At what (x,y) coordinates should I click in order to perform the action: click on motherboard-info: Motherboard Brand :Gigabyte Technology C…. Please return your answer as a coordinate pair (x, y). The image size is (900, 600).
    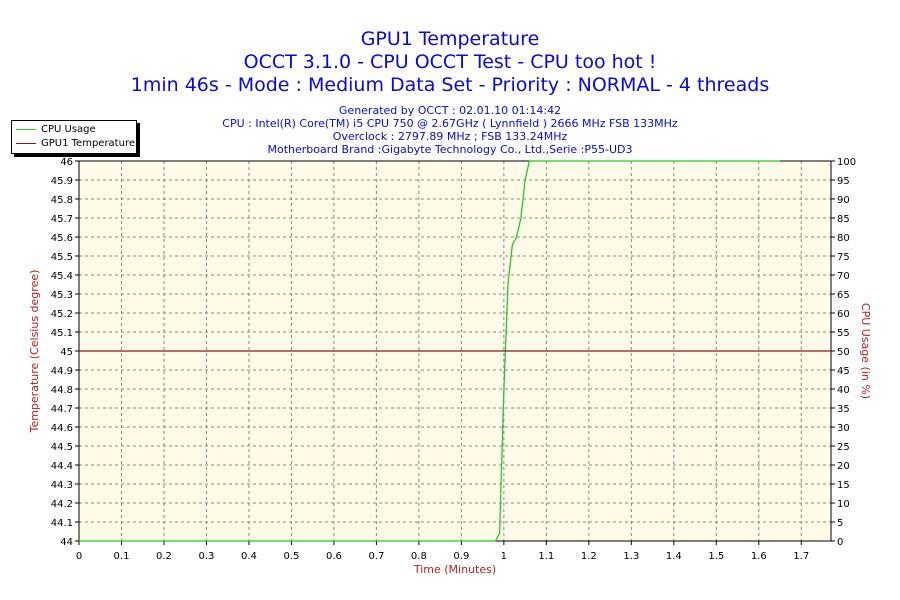
    Looking at the image, I should click on (450, 149).